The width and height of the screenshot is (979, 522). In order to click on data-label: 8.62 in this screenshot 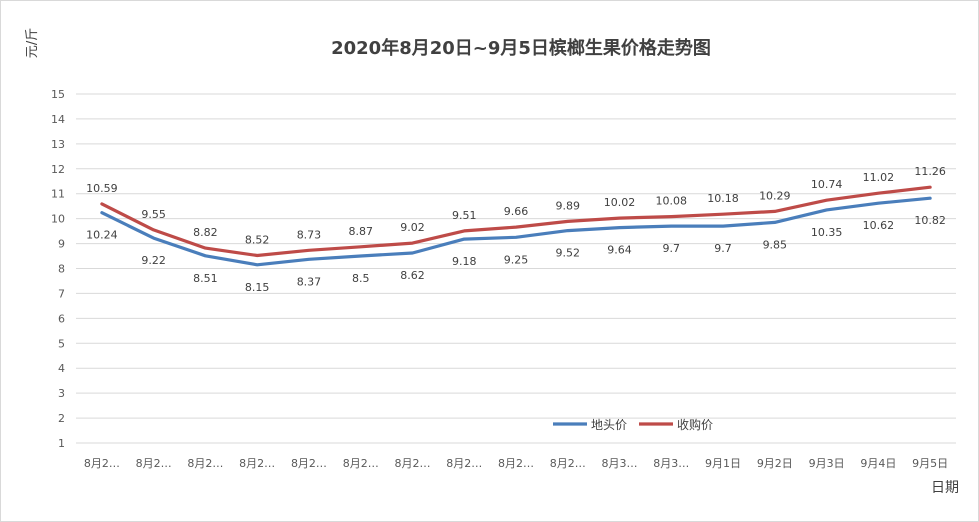, I will do `click(412, 275)`.